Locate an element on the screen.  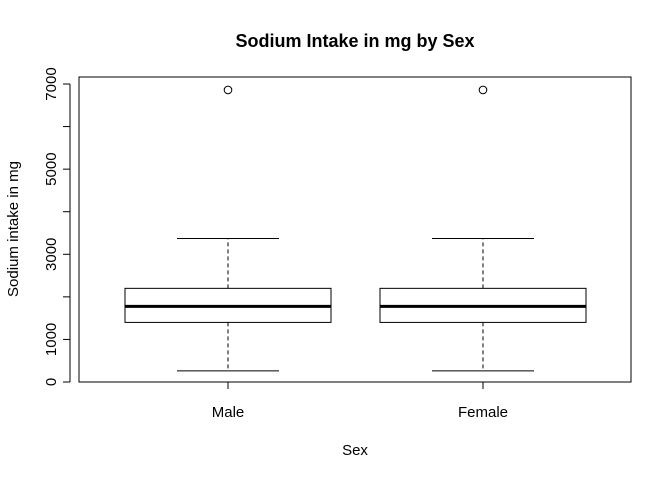
x-axis: Male Female is located at coordinates (360, 401).